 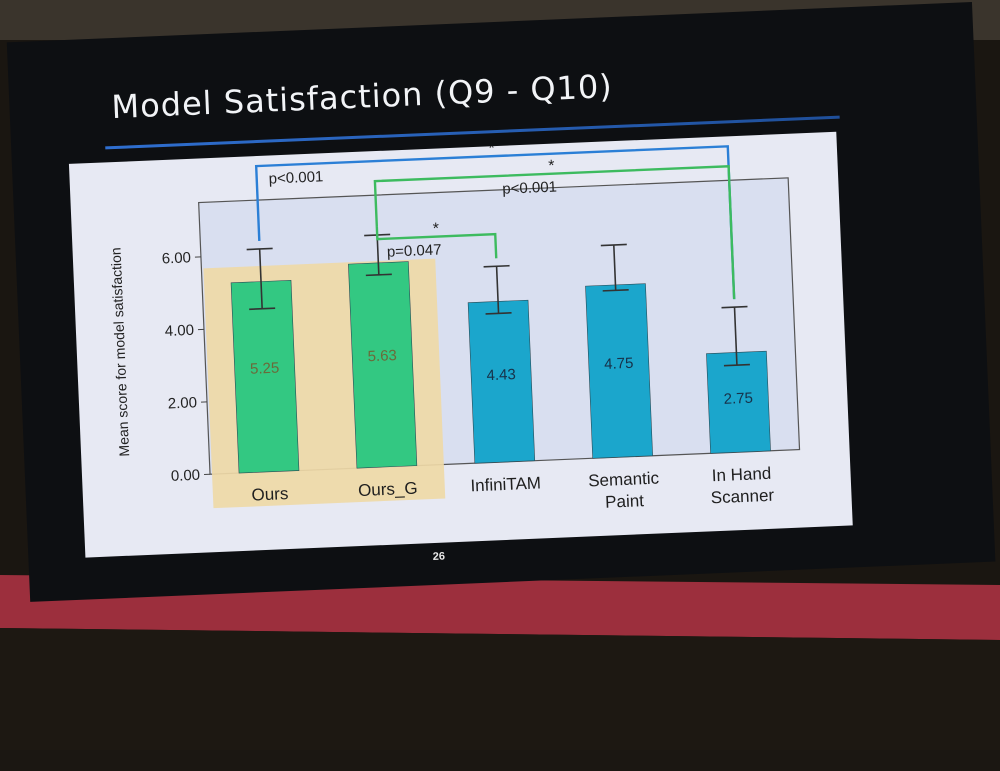 What do you see at coordinates (382, 365) in the screenshot?
I see `bar` at bounding box center [382, 365].